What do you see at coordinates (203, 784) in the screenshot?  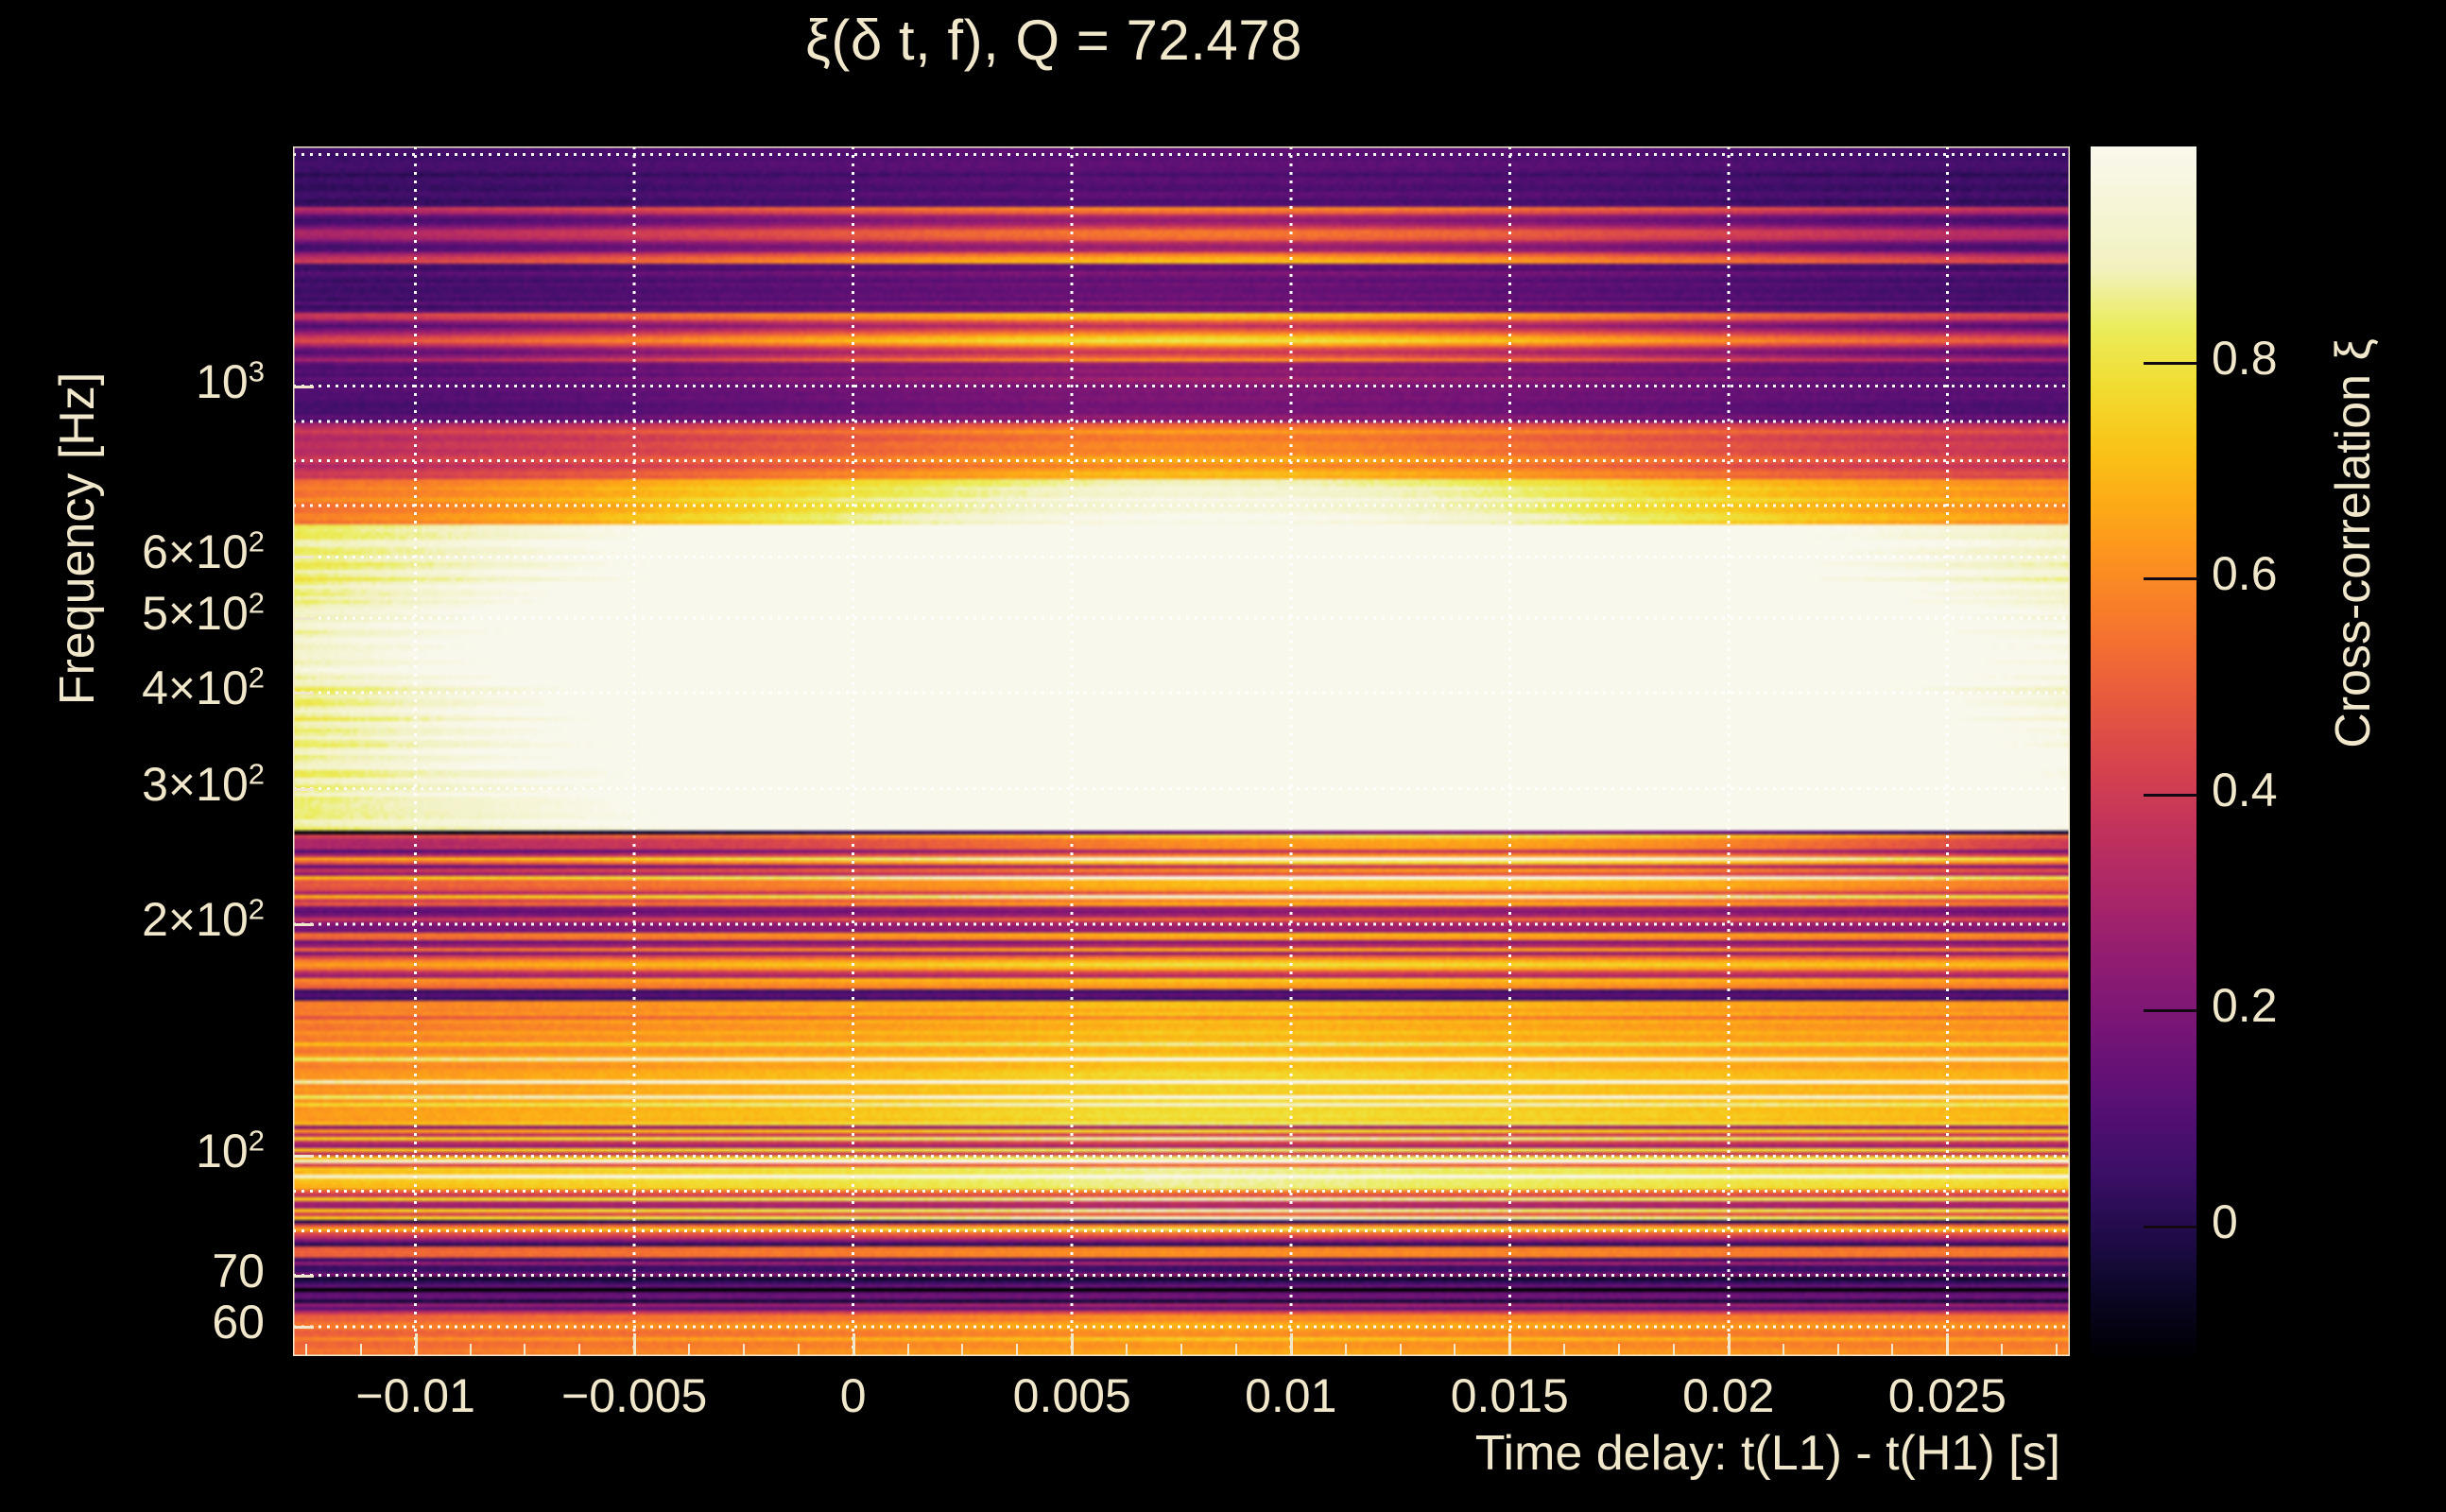 I see `y-tick-label-300: 3×10²` at bounding box center [203, 784].